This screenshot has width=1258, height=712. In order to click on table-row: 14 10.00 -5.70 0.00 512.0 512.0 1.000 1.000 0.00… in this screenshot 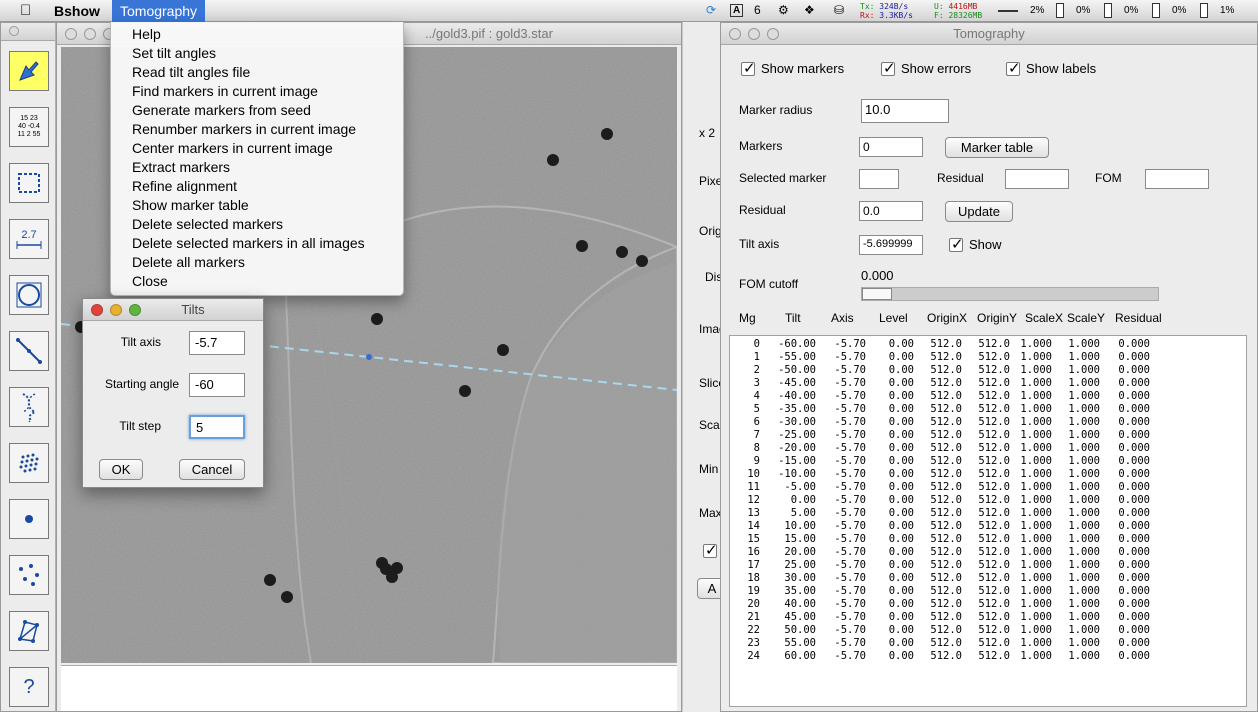, I will do `click(988, 526)`.